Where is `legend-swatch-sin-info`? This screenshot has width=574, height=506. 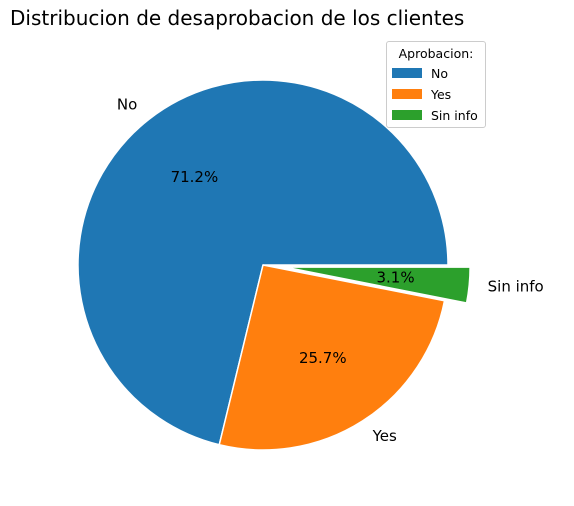 legend-swatch-sin-info is located at coordinates (407, 115).